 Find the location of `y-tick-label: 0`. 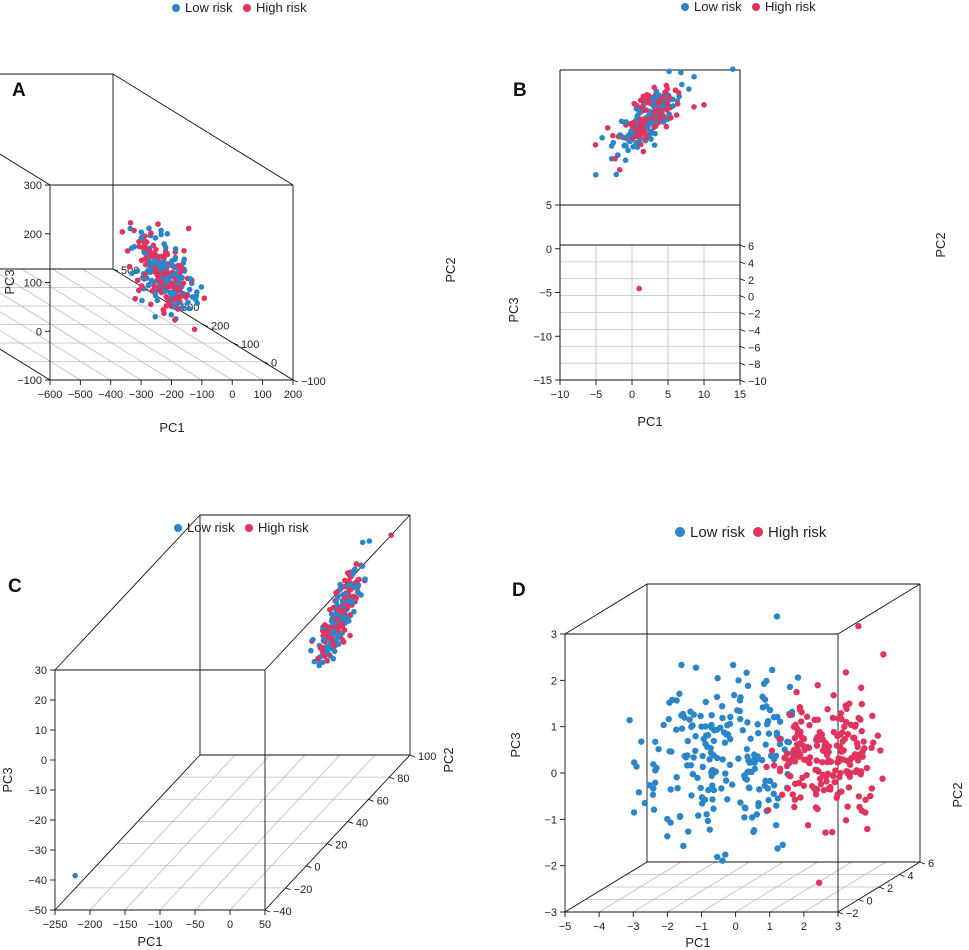

y-tick-label: 0 is located at coordinates (870, 902).